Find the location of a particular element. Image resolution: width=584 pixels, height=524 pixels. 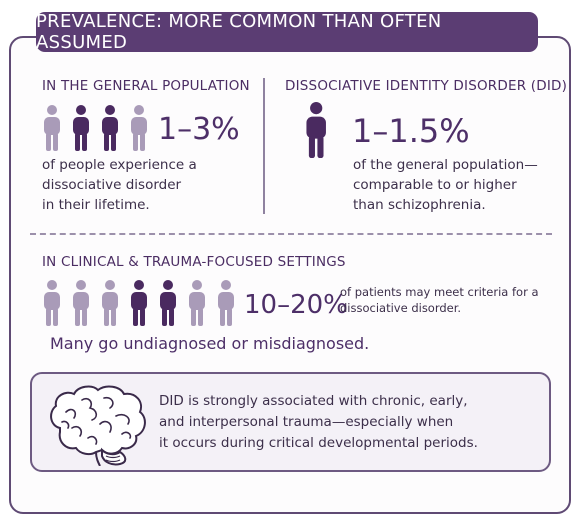

general-population-heading: IN THE GENERAL POPULATION is located at coordinates (146, 86).